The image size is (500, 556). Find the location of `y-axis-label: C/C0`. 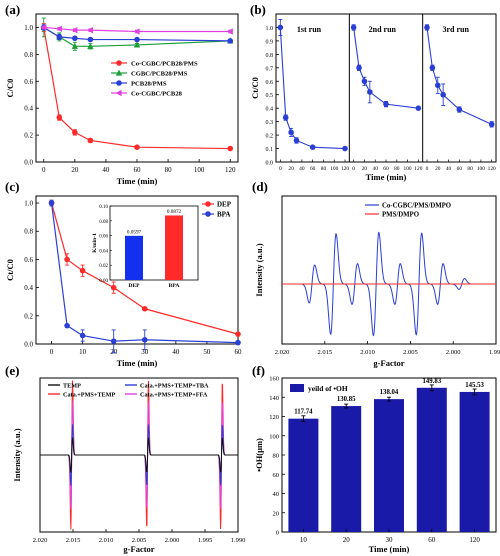

y-axis-label: C/C0 is located at coordinates (10, 88).